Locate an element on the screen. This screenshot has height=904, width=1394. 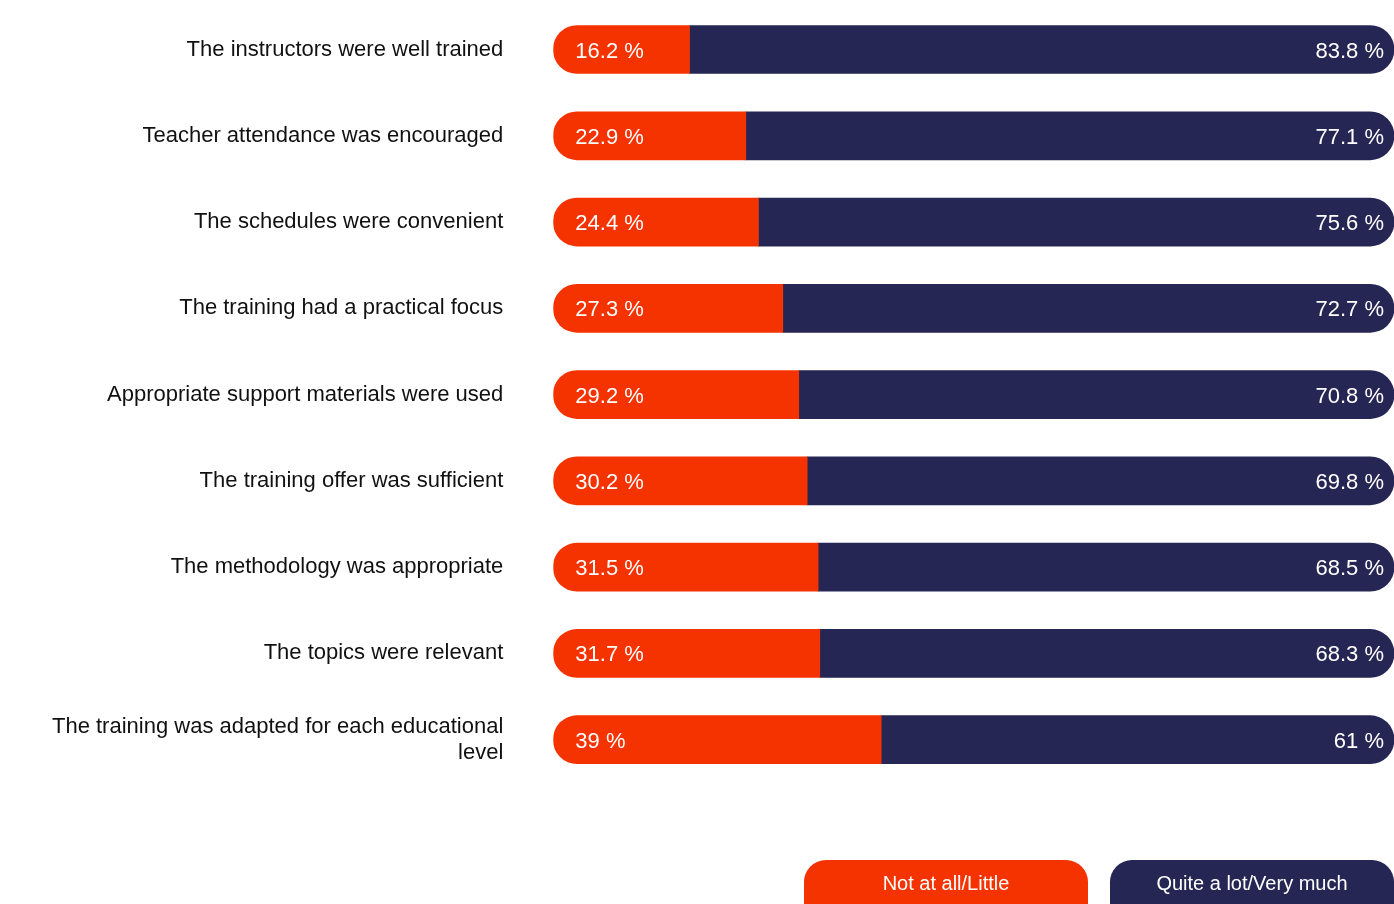
data-label: 24.4 % is located at coordinates (609, 223).